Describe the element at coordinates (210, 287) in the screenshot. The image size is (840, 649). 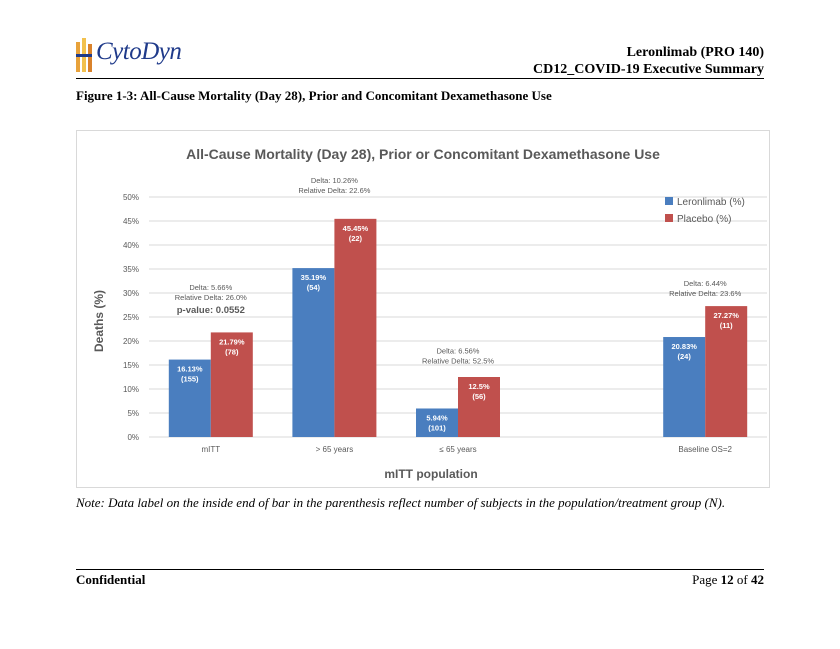
I see `delta-annotation: Delta: 5.66%` at that location.